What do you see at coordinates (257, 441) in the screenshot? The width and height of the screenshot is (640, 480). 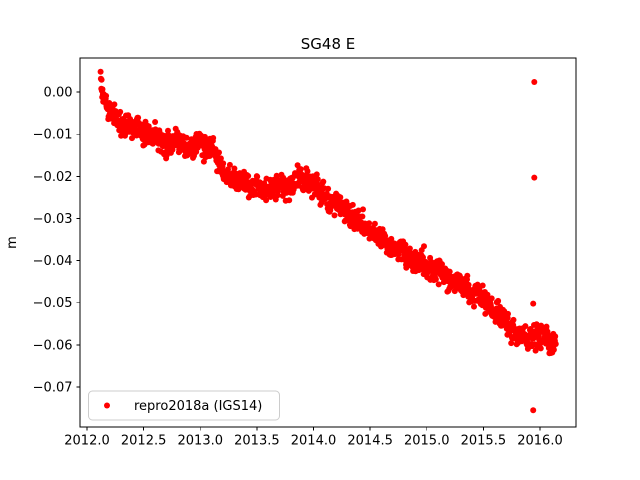 I see `x-tick-label: 2013.5` at bounding box center [257, 441].